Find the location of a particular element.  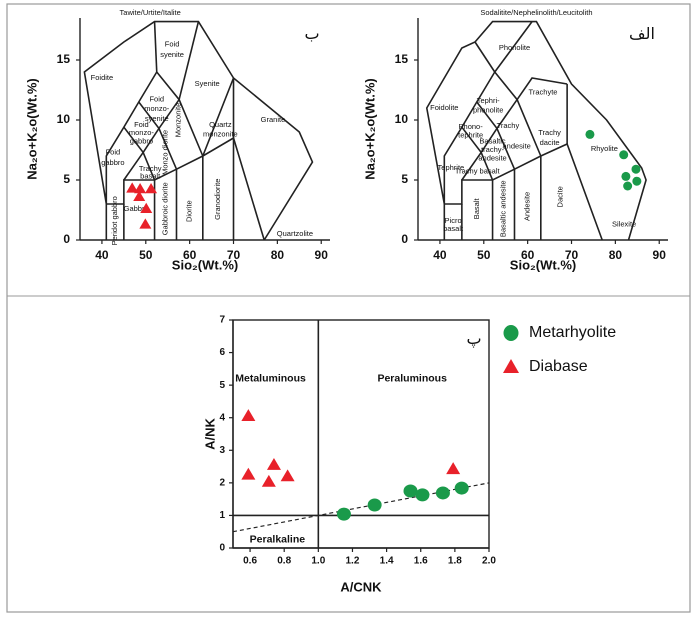

field-label: Monzo diorite is located at coordinates (165, 152).